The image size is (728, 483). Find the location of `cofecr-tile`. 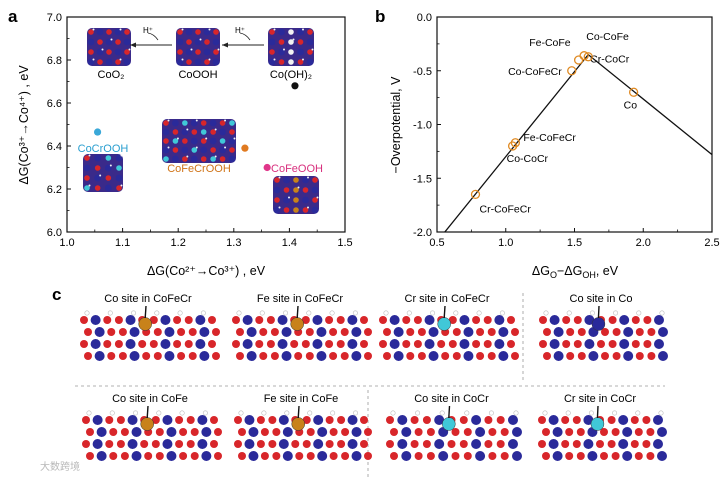

cofecr-tile is located at coordinates (199, 141).